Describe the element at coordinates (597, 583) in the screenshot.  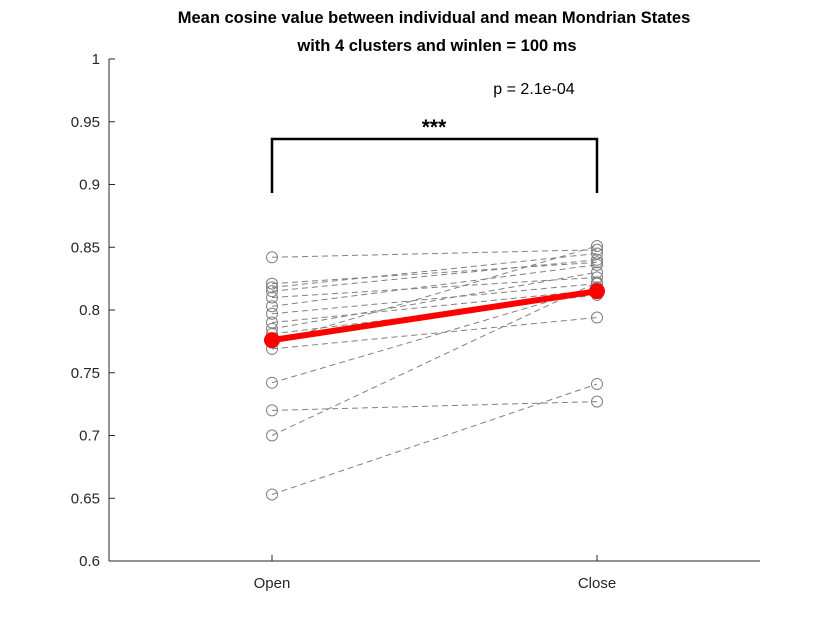
I see `x-tick-label-close: Close` at that location.